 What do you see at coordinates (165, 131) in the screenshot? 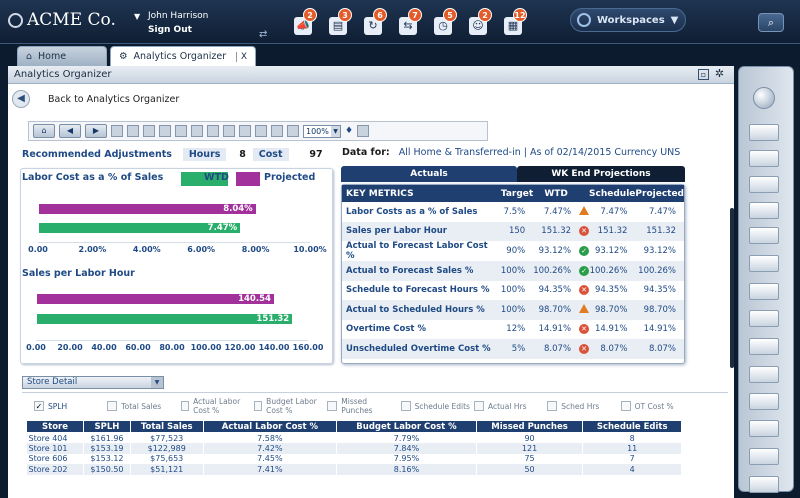
I see `edit-icon` at bounding box center [165, 131].